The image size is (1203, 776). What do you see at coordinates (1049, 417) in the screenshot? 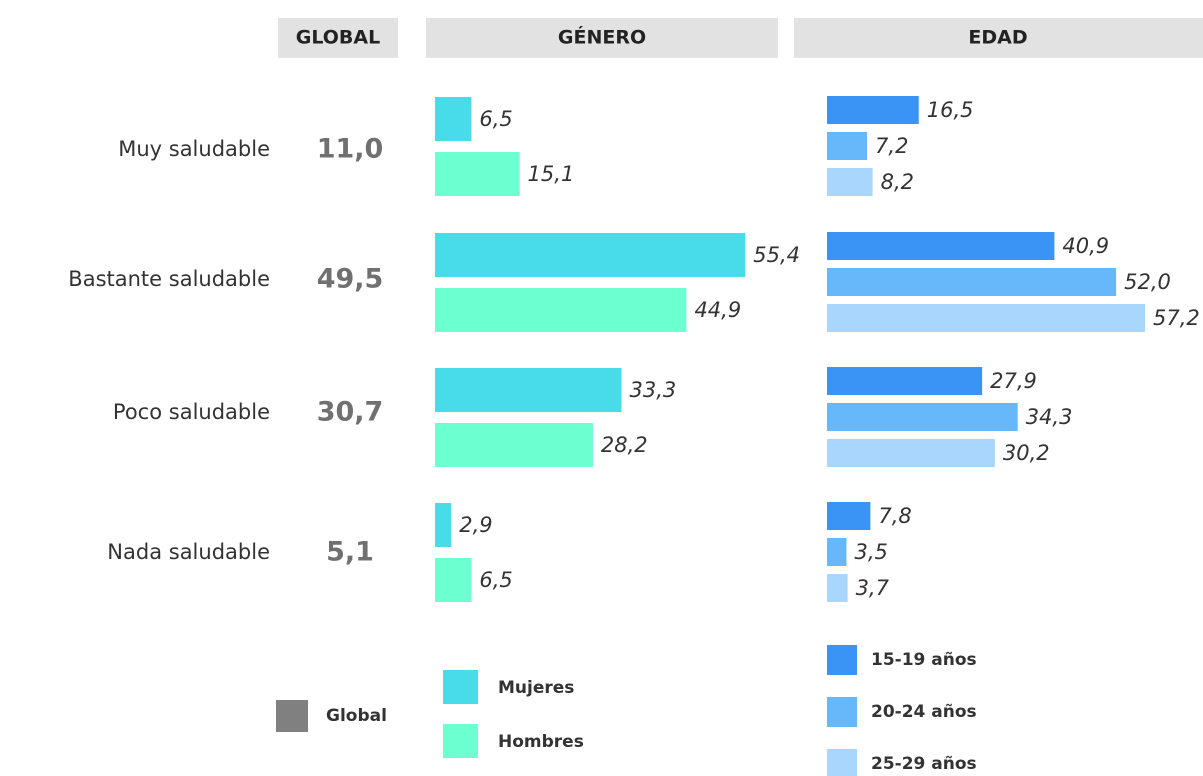
I see `value-label: 34,3` at bounding box center [1049, 417].